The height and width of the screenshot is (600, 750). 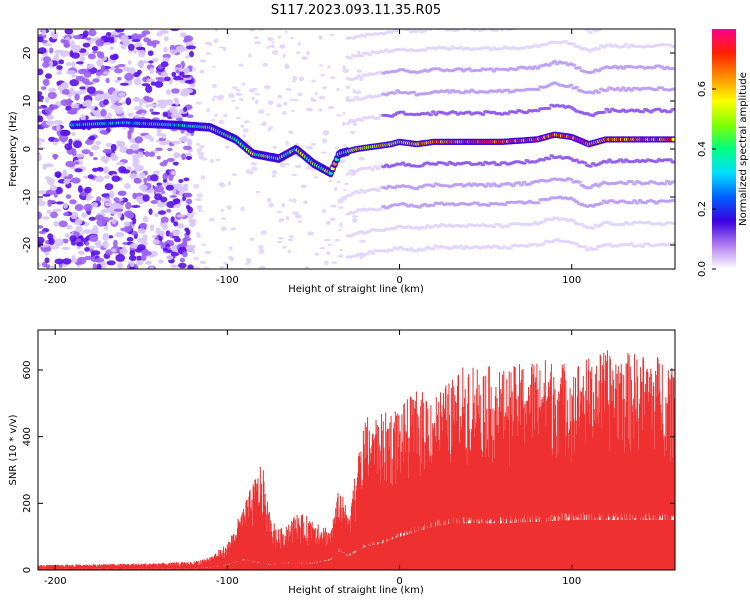 I want to click on snr-x-tick-label: 100, so click(x=571, y=581).